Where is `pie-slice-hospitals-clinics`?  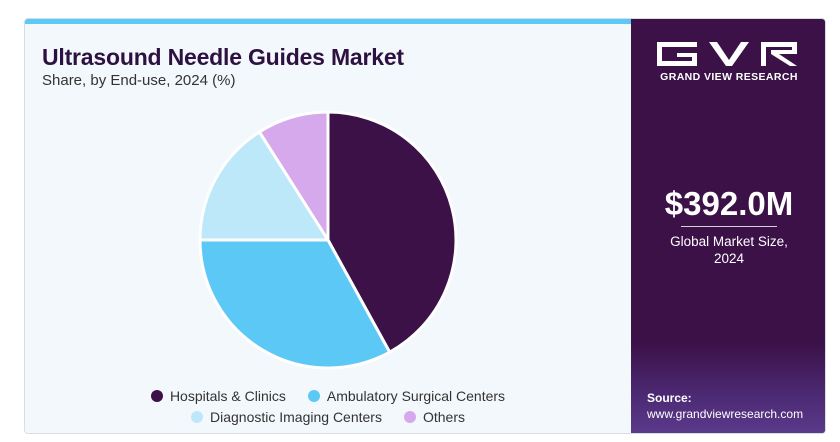
pie-slice-hospitals-clinics is located at coordinates (392, 232).